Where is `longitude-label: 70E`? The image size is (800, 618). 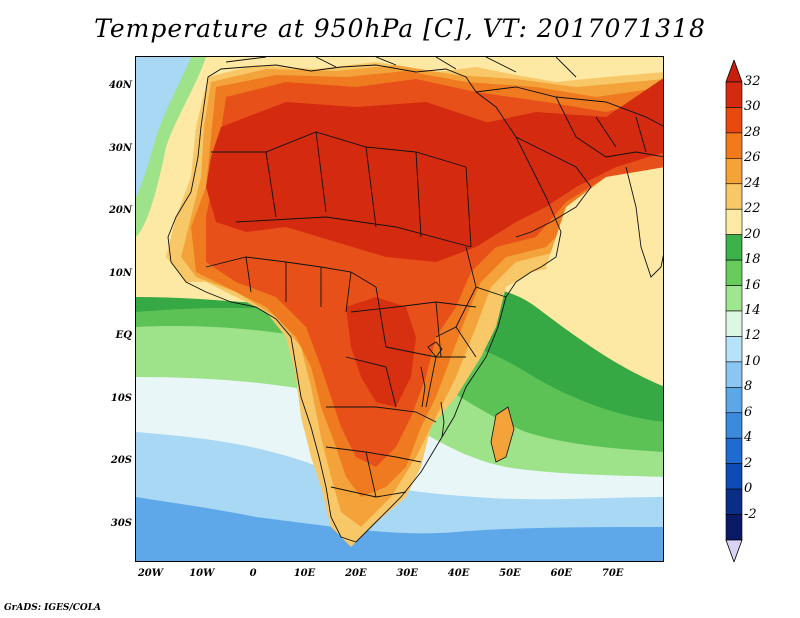
longitude-label: 70E is located at coordinates (612, 573).